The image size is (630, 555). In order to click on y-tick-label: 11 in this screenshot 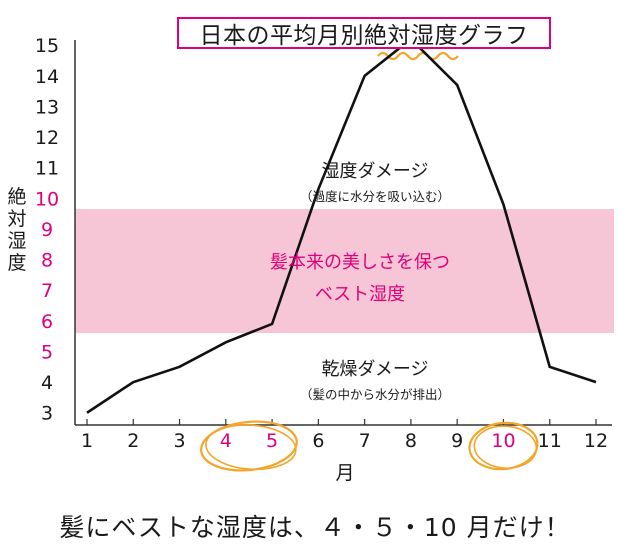, I will do `click(47, 169)`.